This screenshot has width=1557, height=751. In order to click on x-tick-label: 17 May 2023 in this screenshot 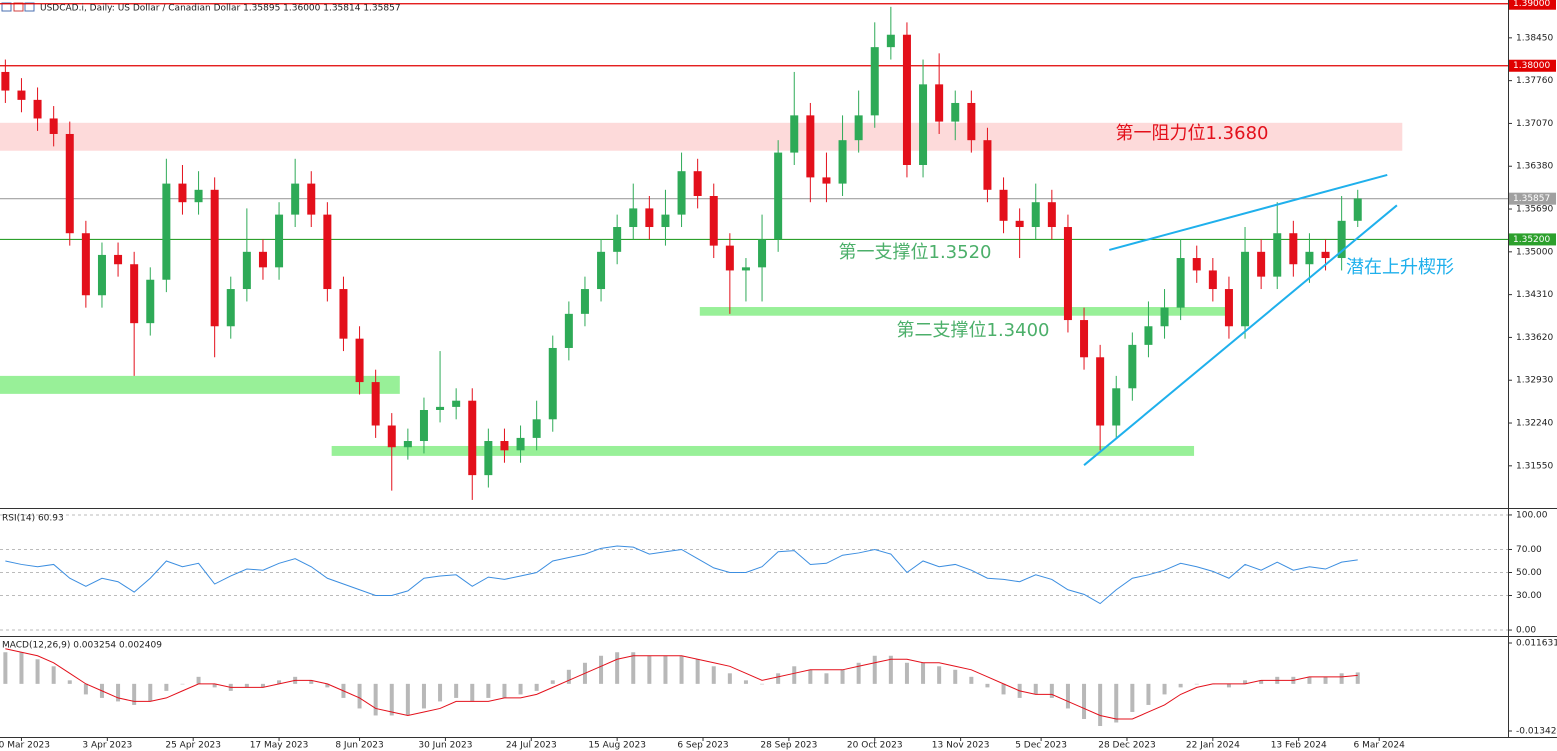, I will do `click(279, 746)`.